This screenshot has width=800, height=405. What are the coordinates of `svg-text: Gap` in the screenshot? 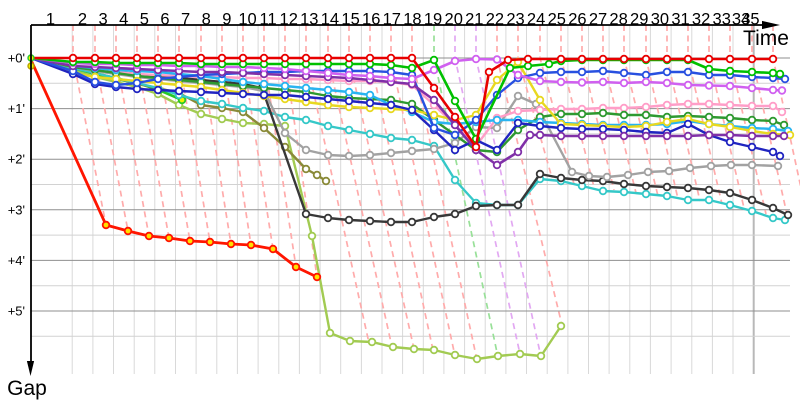 It's located at (27, 388).